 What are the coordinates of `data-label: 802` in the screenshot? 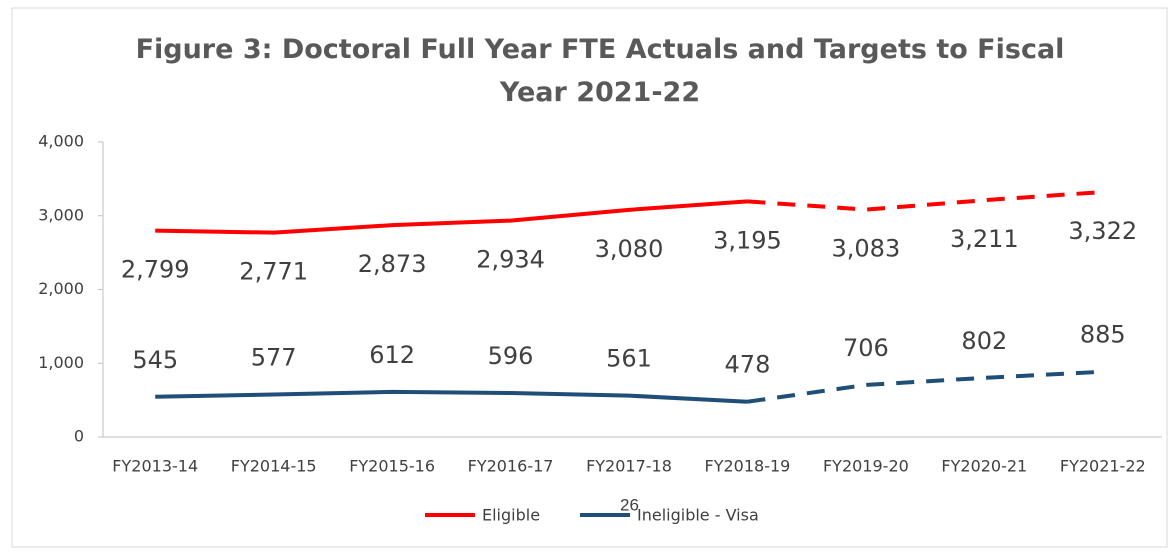 It's located at (984, 341).